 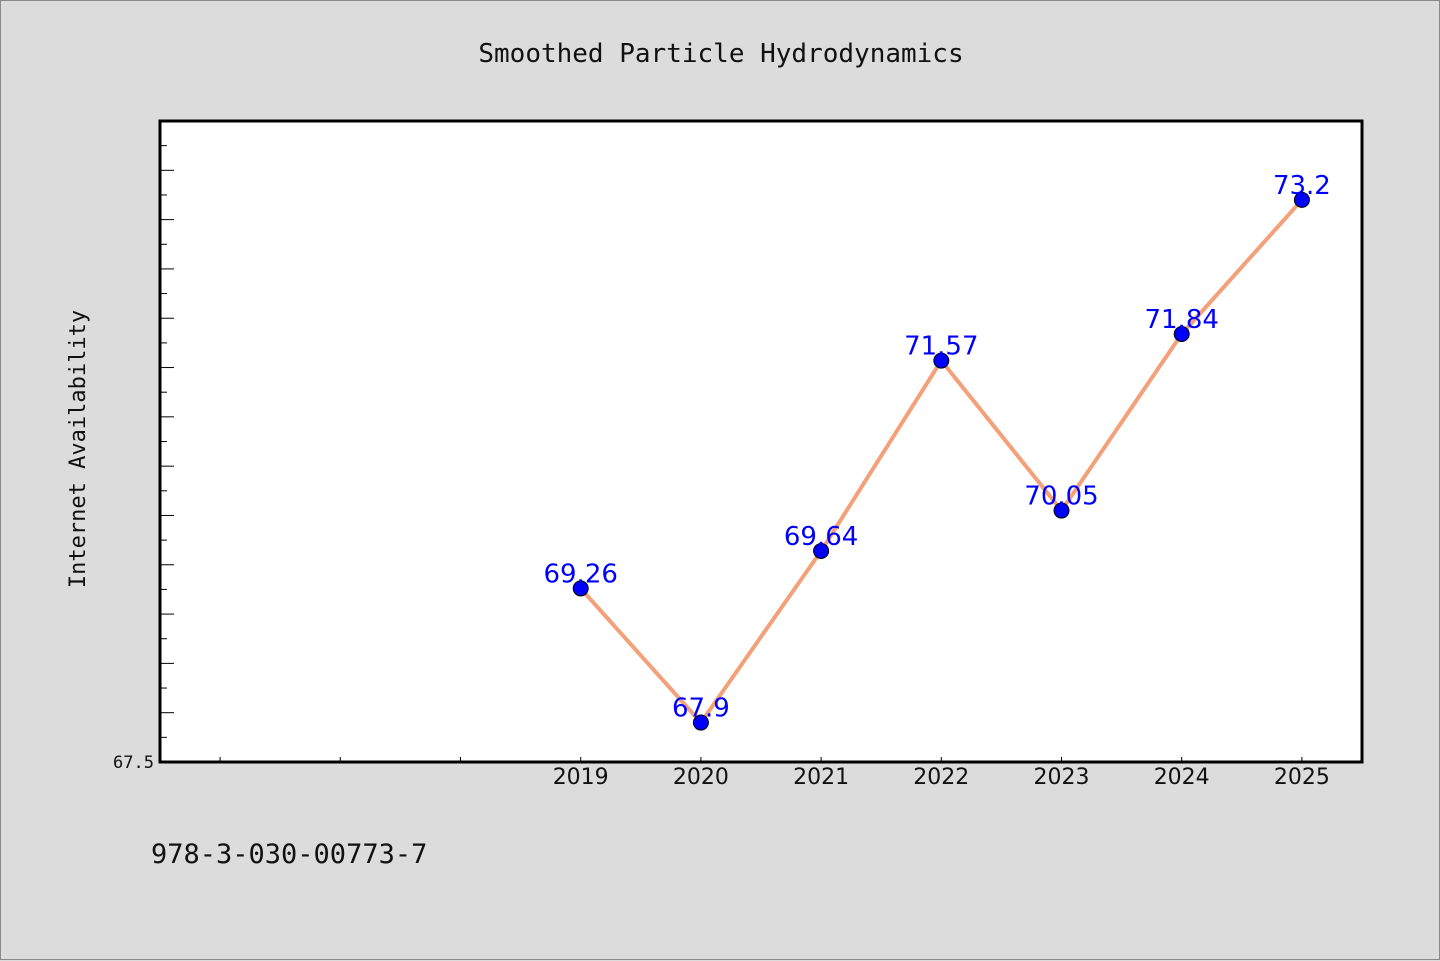 What do you see at coordinates (720, 54) in the screenshot?
I see `chart-title: Smoothed Particle Hydrodynamics` at bounding box center [720, 54].